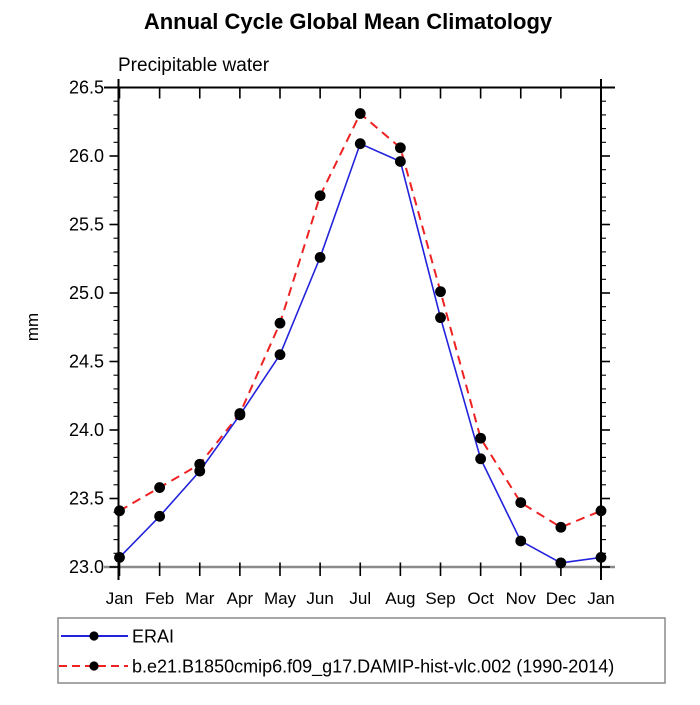 The height and width of the screenshot is (705, 700). I want to click on legend-label-erai: ERAI, so click(153, 637).